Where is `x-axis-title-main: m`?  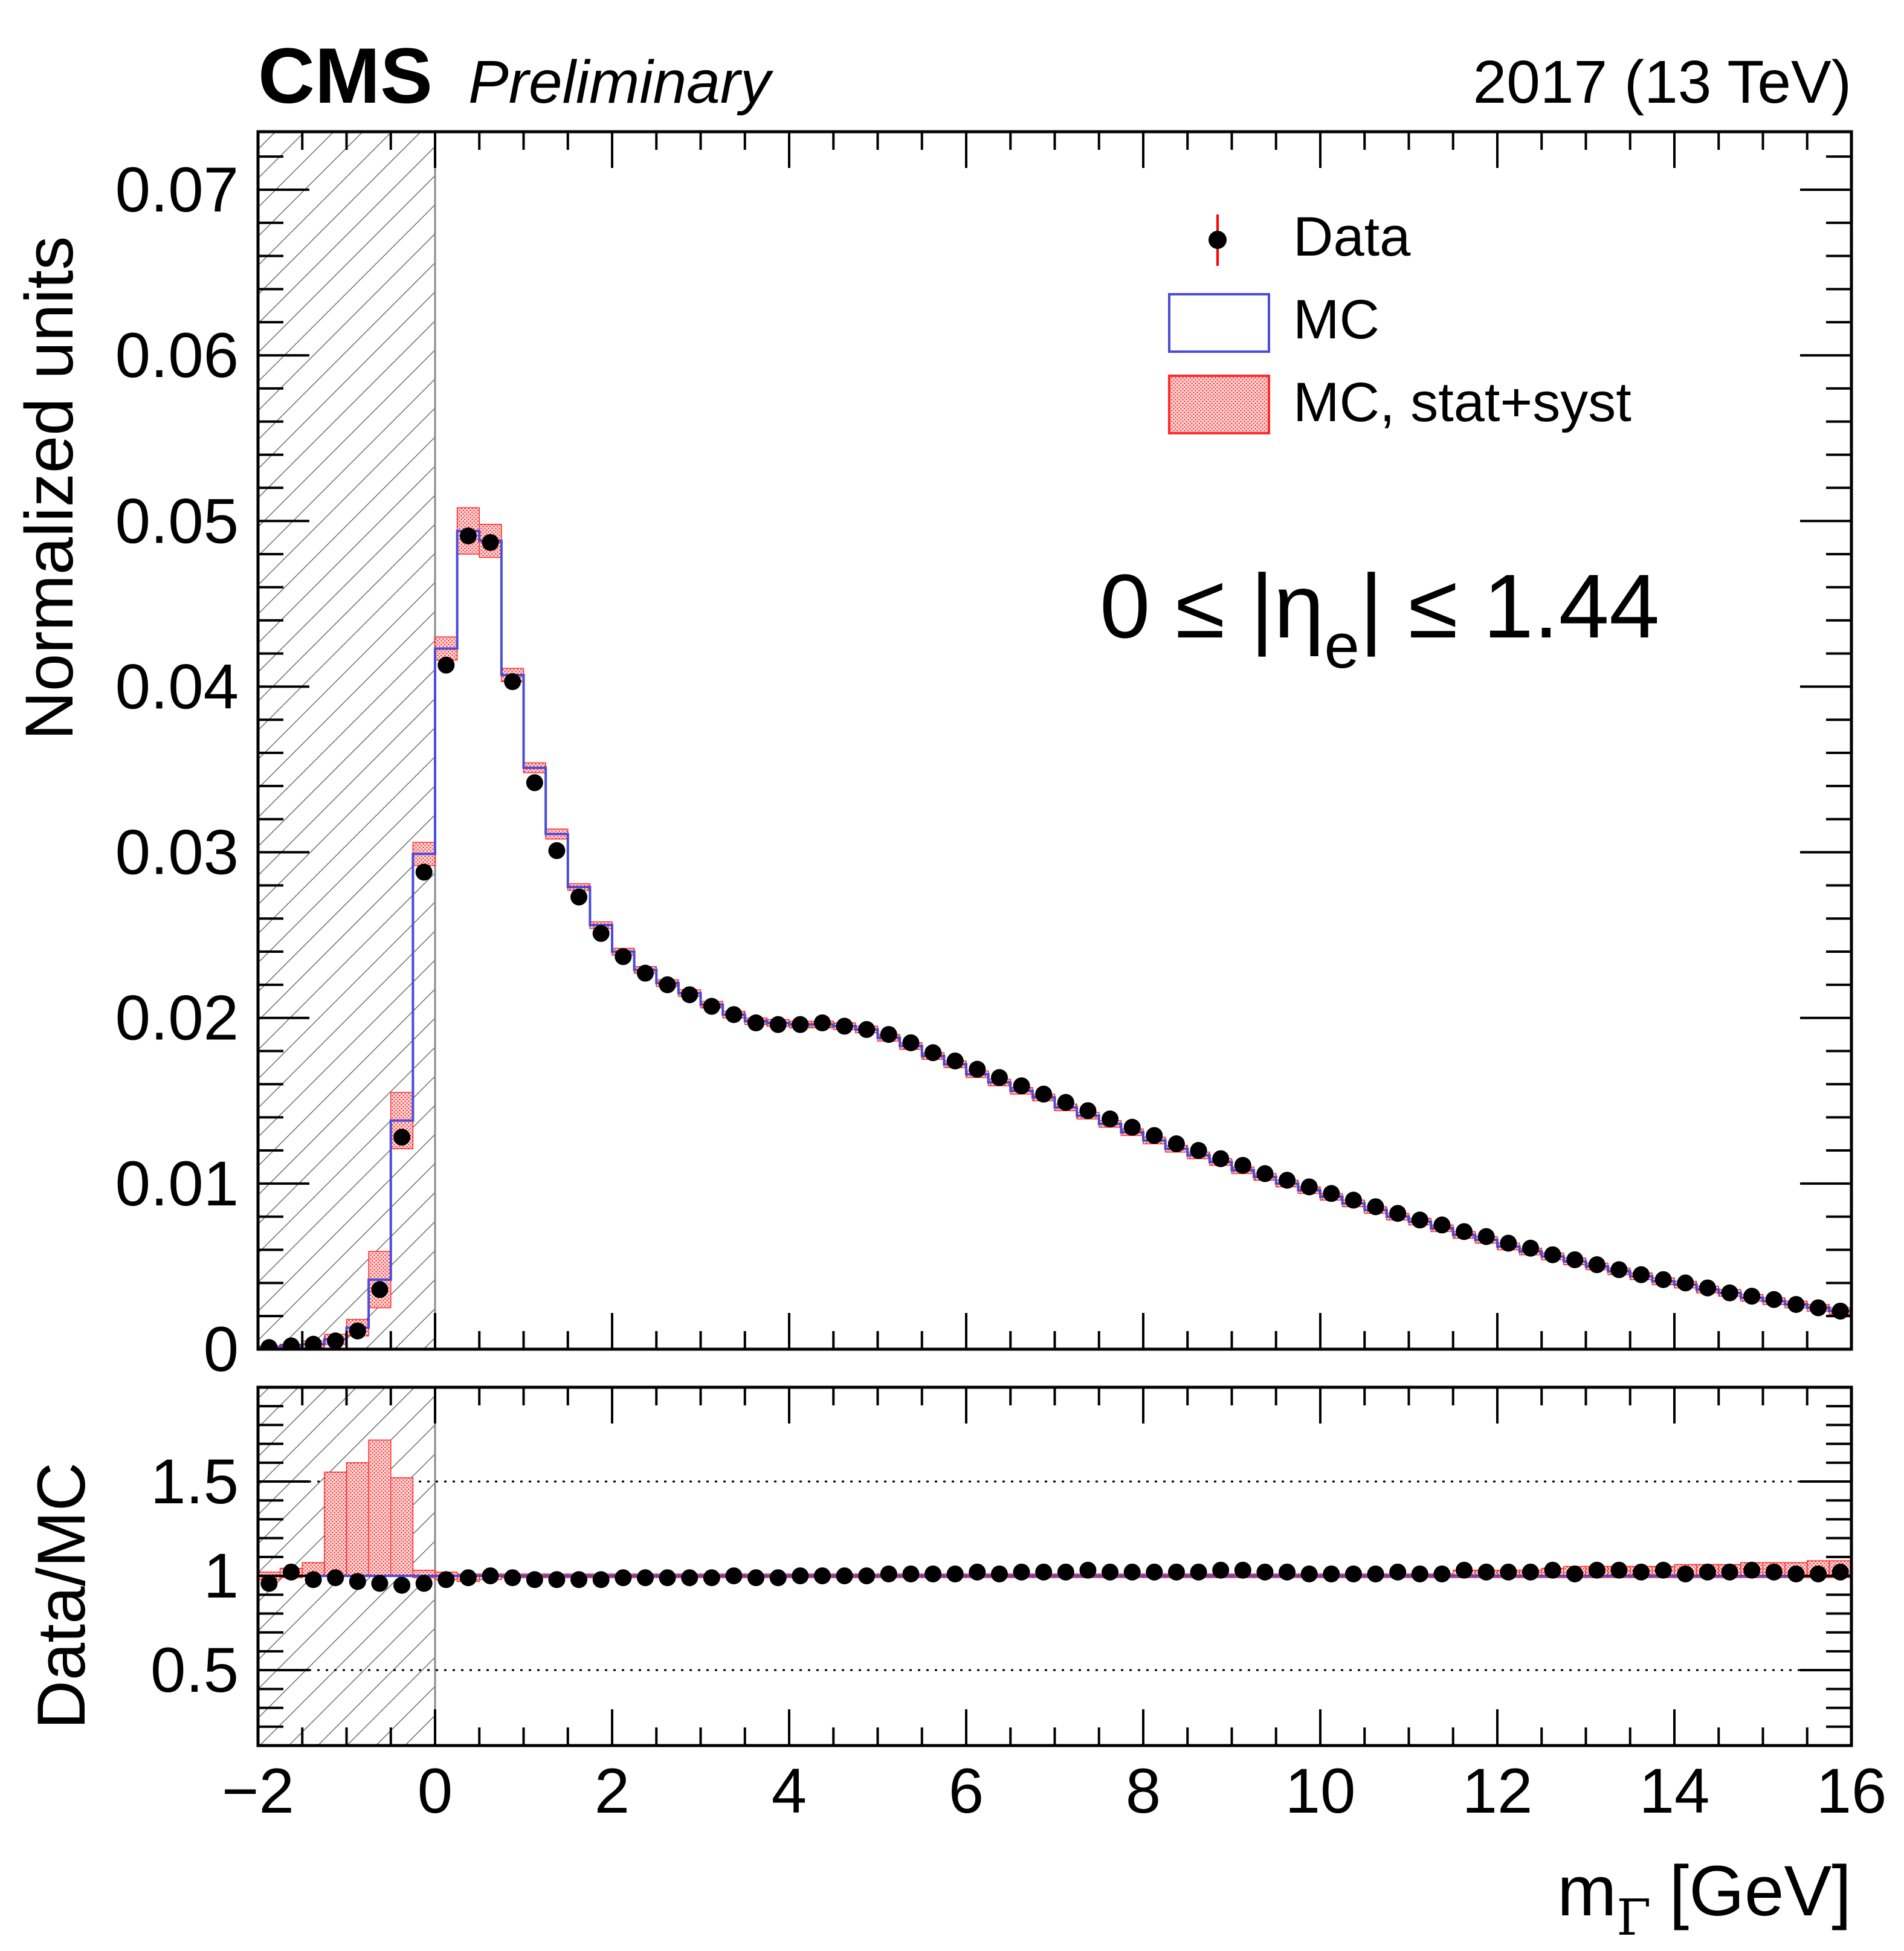
x-axis-title-main: m is located at coordinates (1587, 1891).